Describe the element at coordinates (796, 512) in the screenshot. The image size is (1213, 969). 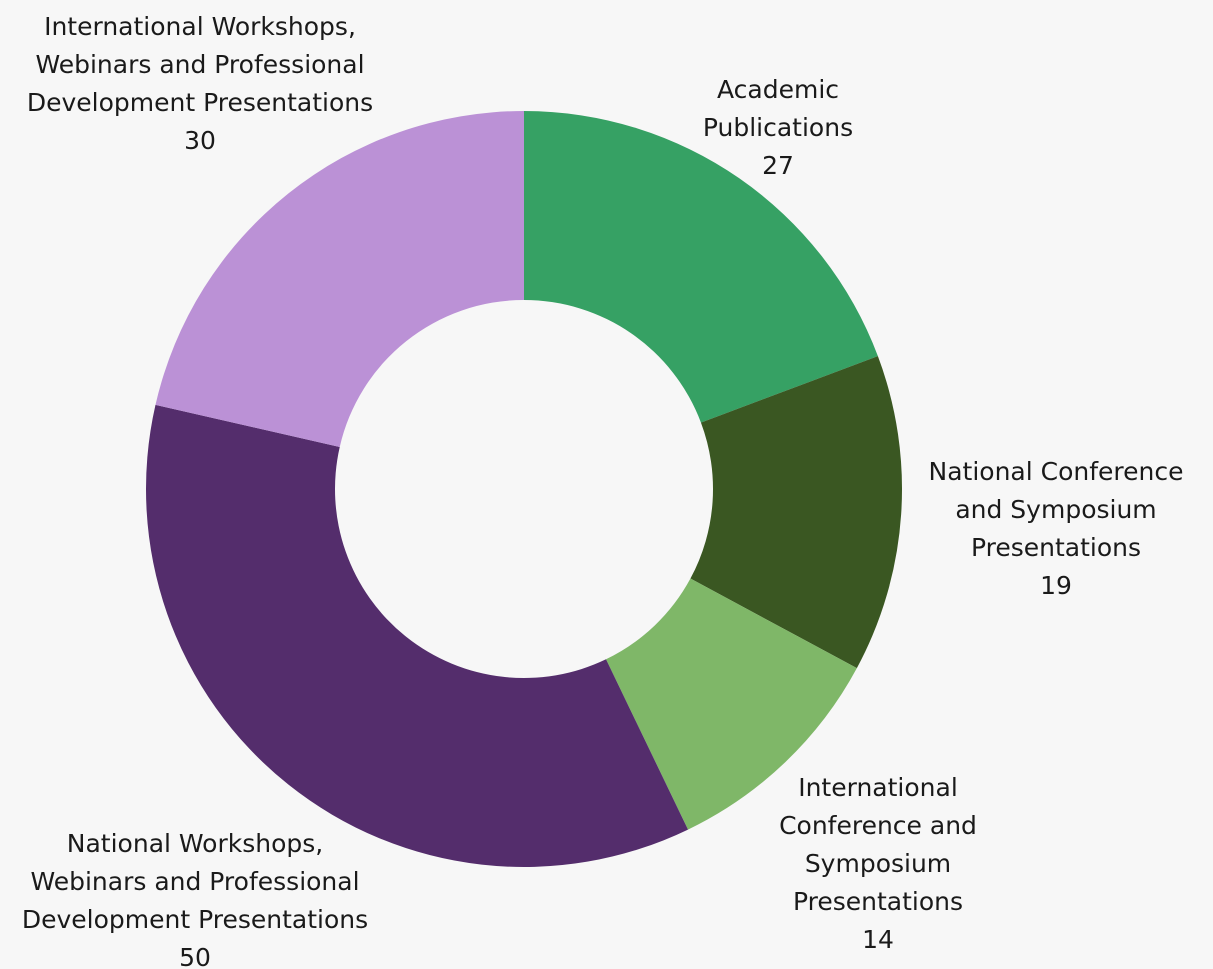
I see `donut-slice-national-conference-and-symposium-presentations` at that location.